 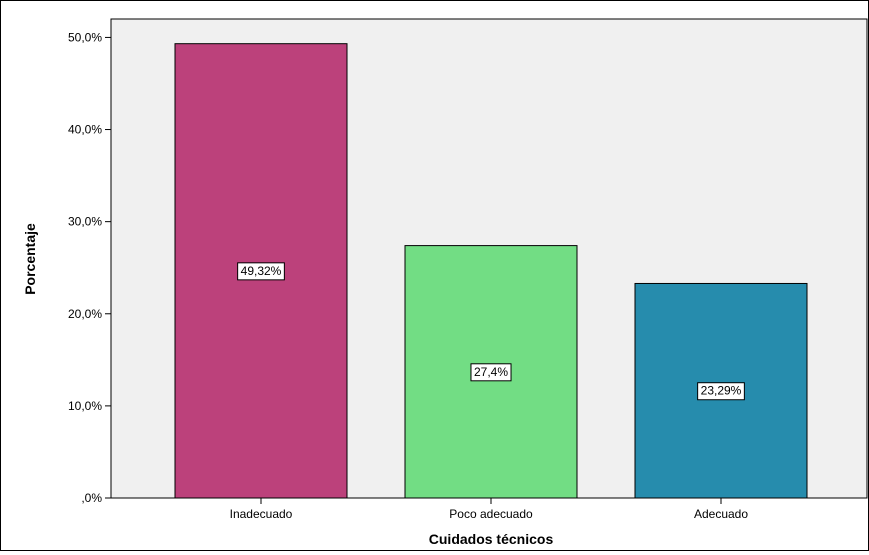 I want to click on data-label-text: 23,29%, so click(x=721, y=391).